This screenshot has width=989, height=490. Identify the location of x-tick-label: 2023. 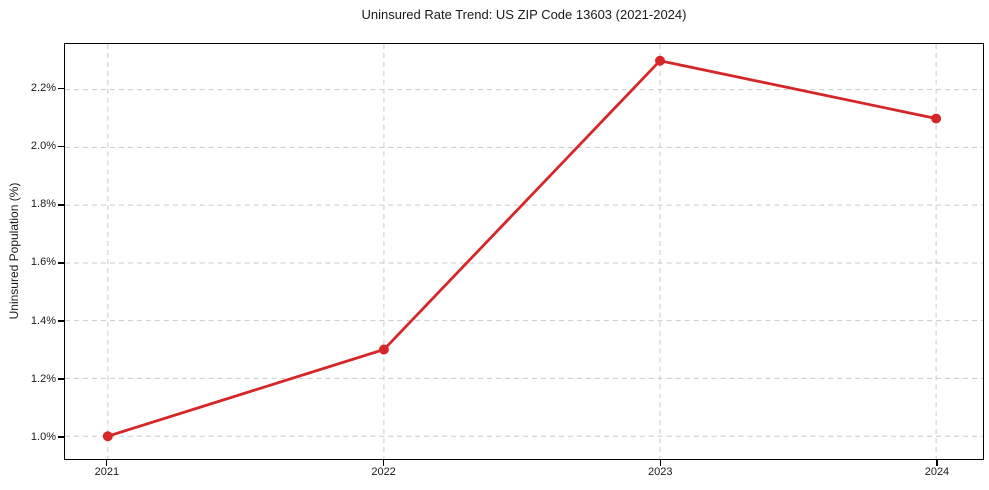
(660, 472).